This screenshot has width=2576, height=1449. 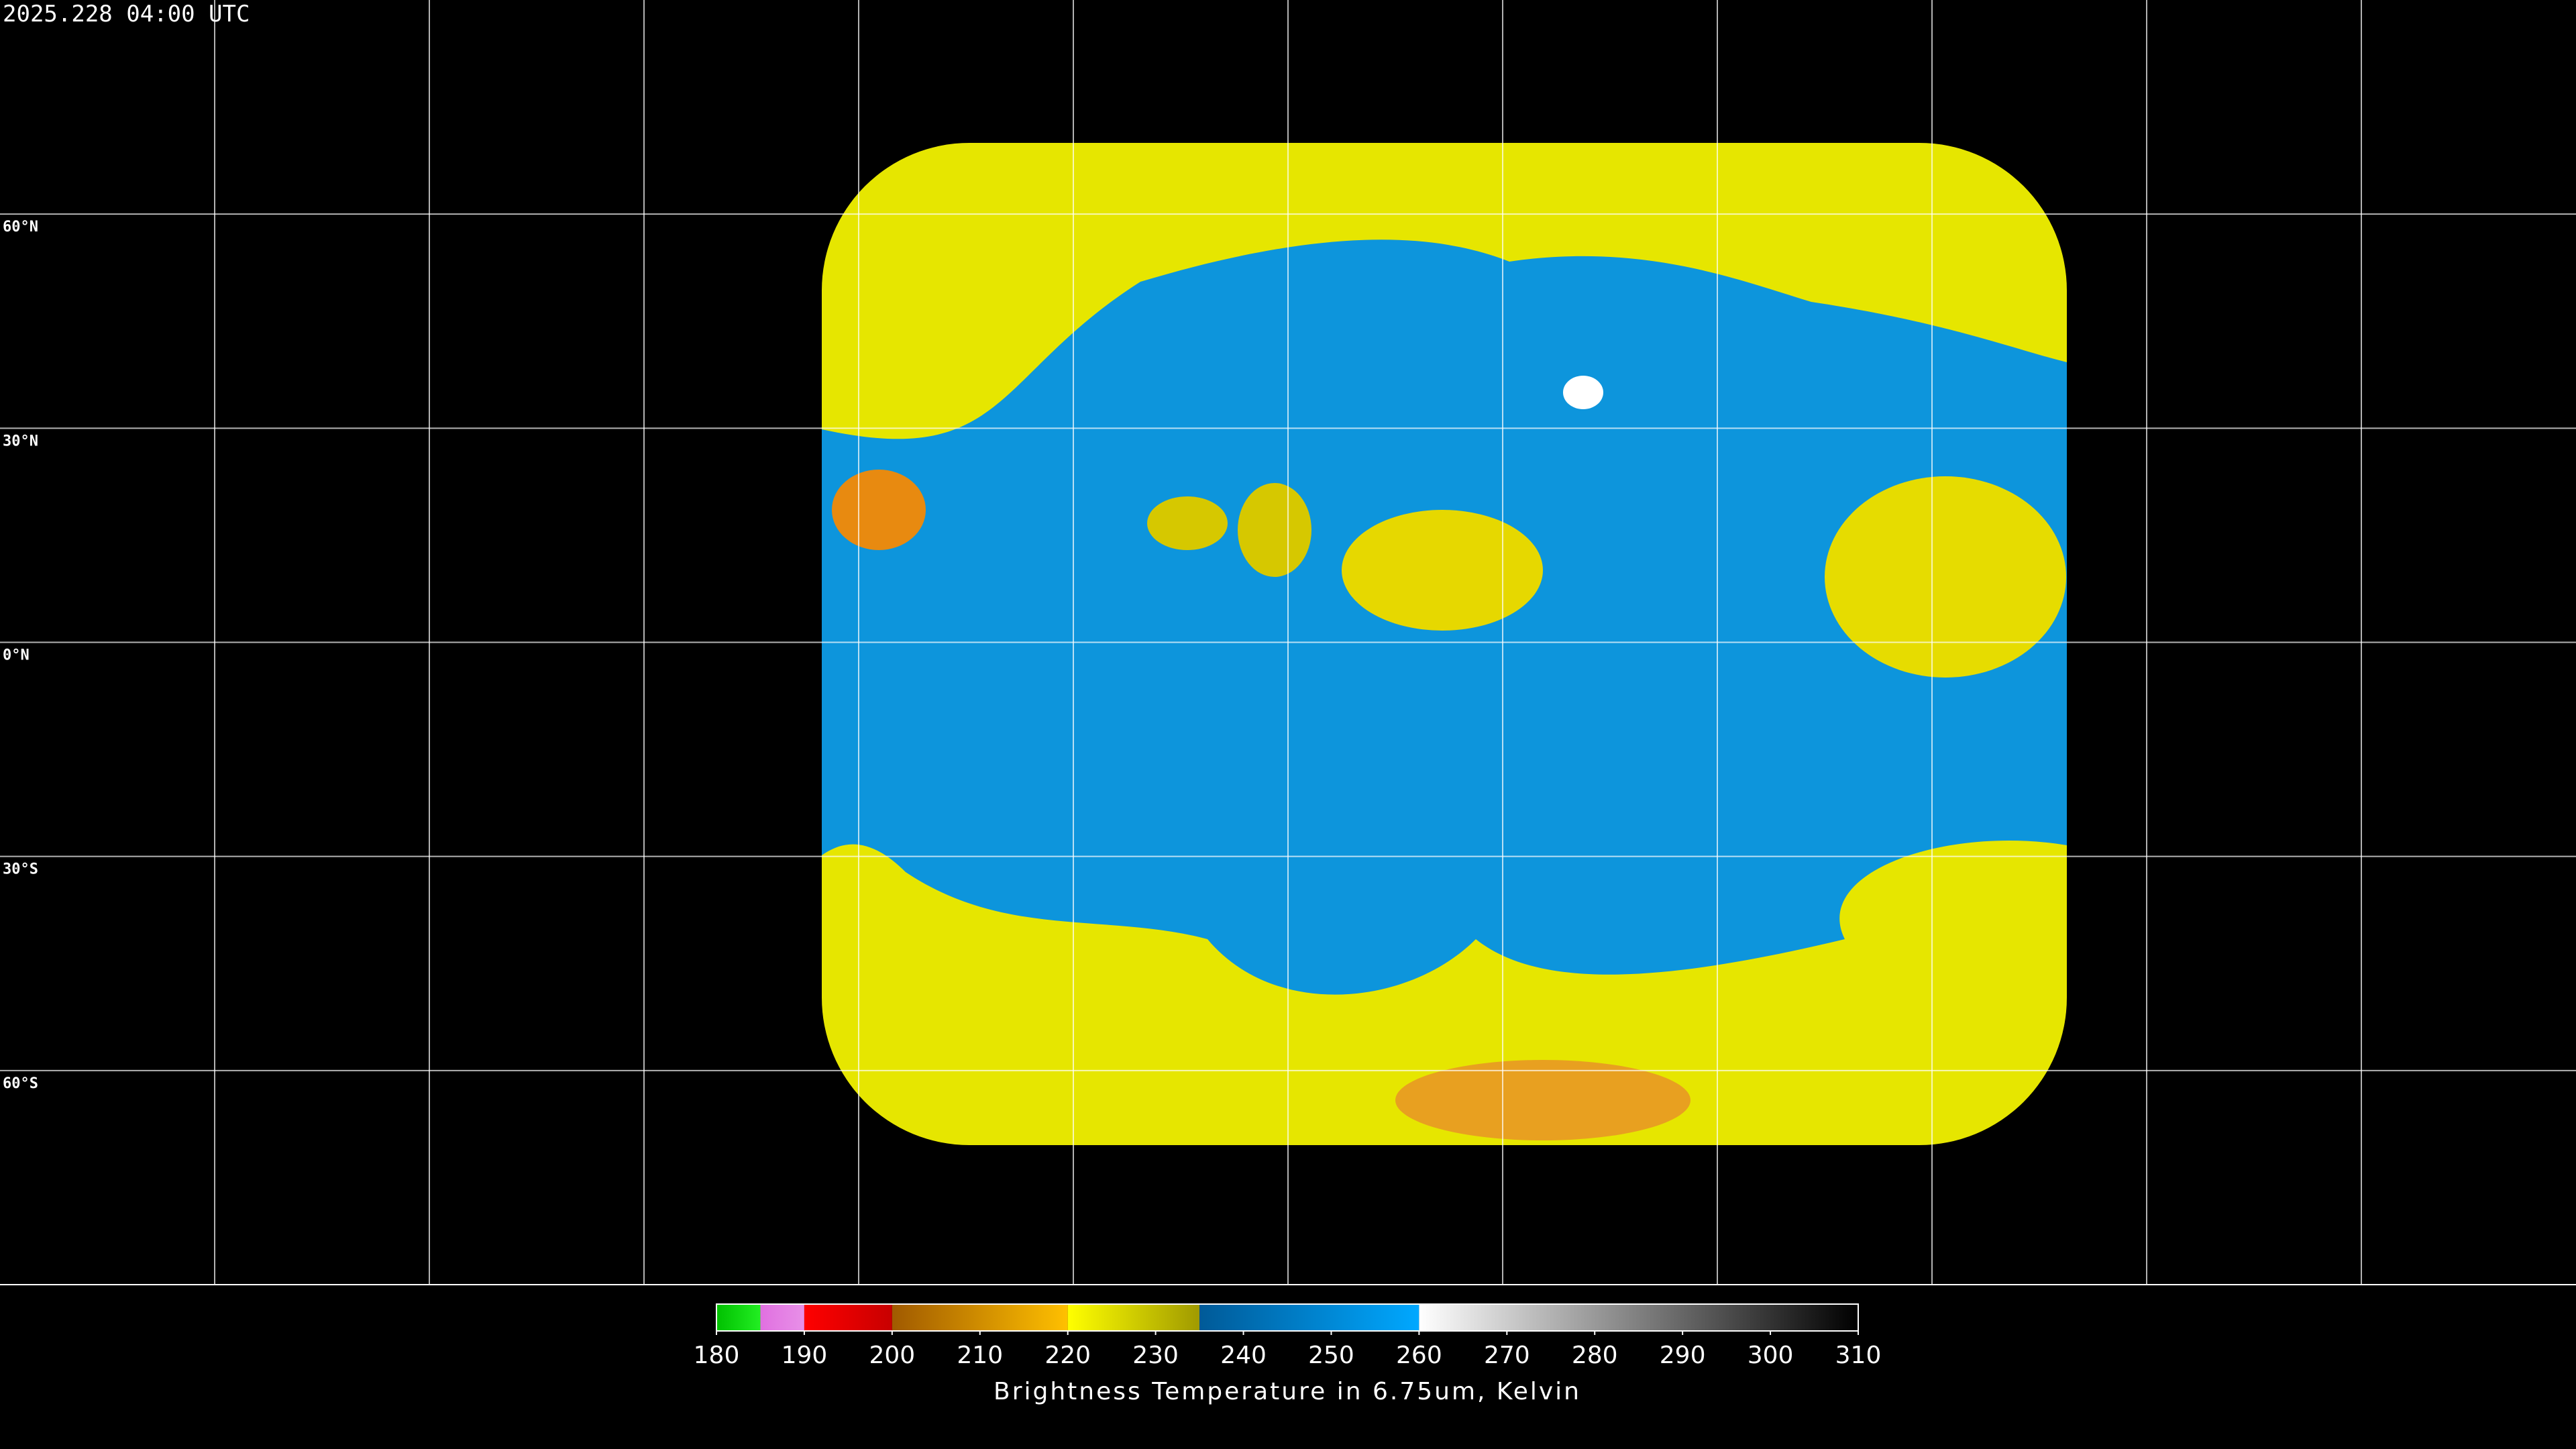 What do you see at coordinates (1683, 1355) in the screenshot?
I see `colorbar-tick-label: 290` at bounding box center [1683, 1355].